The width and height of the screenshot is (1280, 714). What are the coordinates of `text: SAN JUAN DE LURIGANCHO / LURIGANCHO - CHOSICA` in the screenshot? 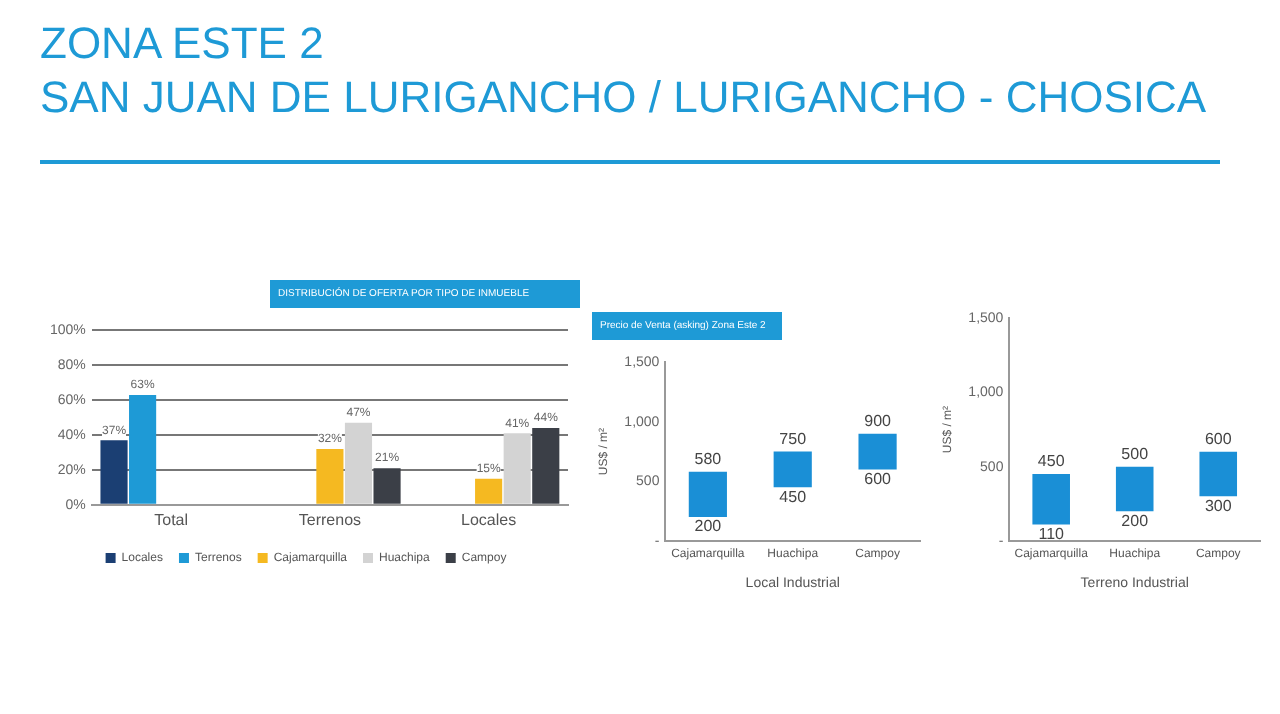 It's located at (624, 97).